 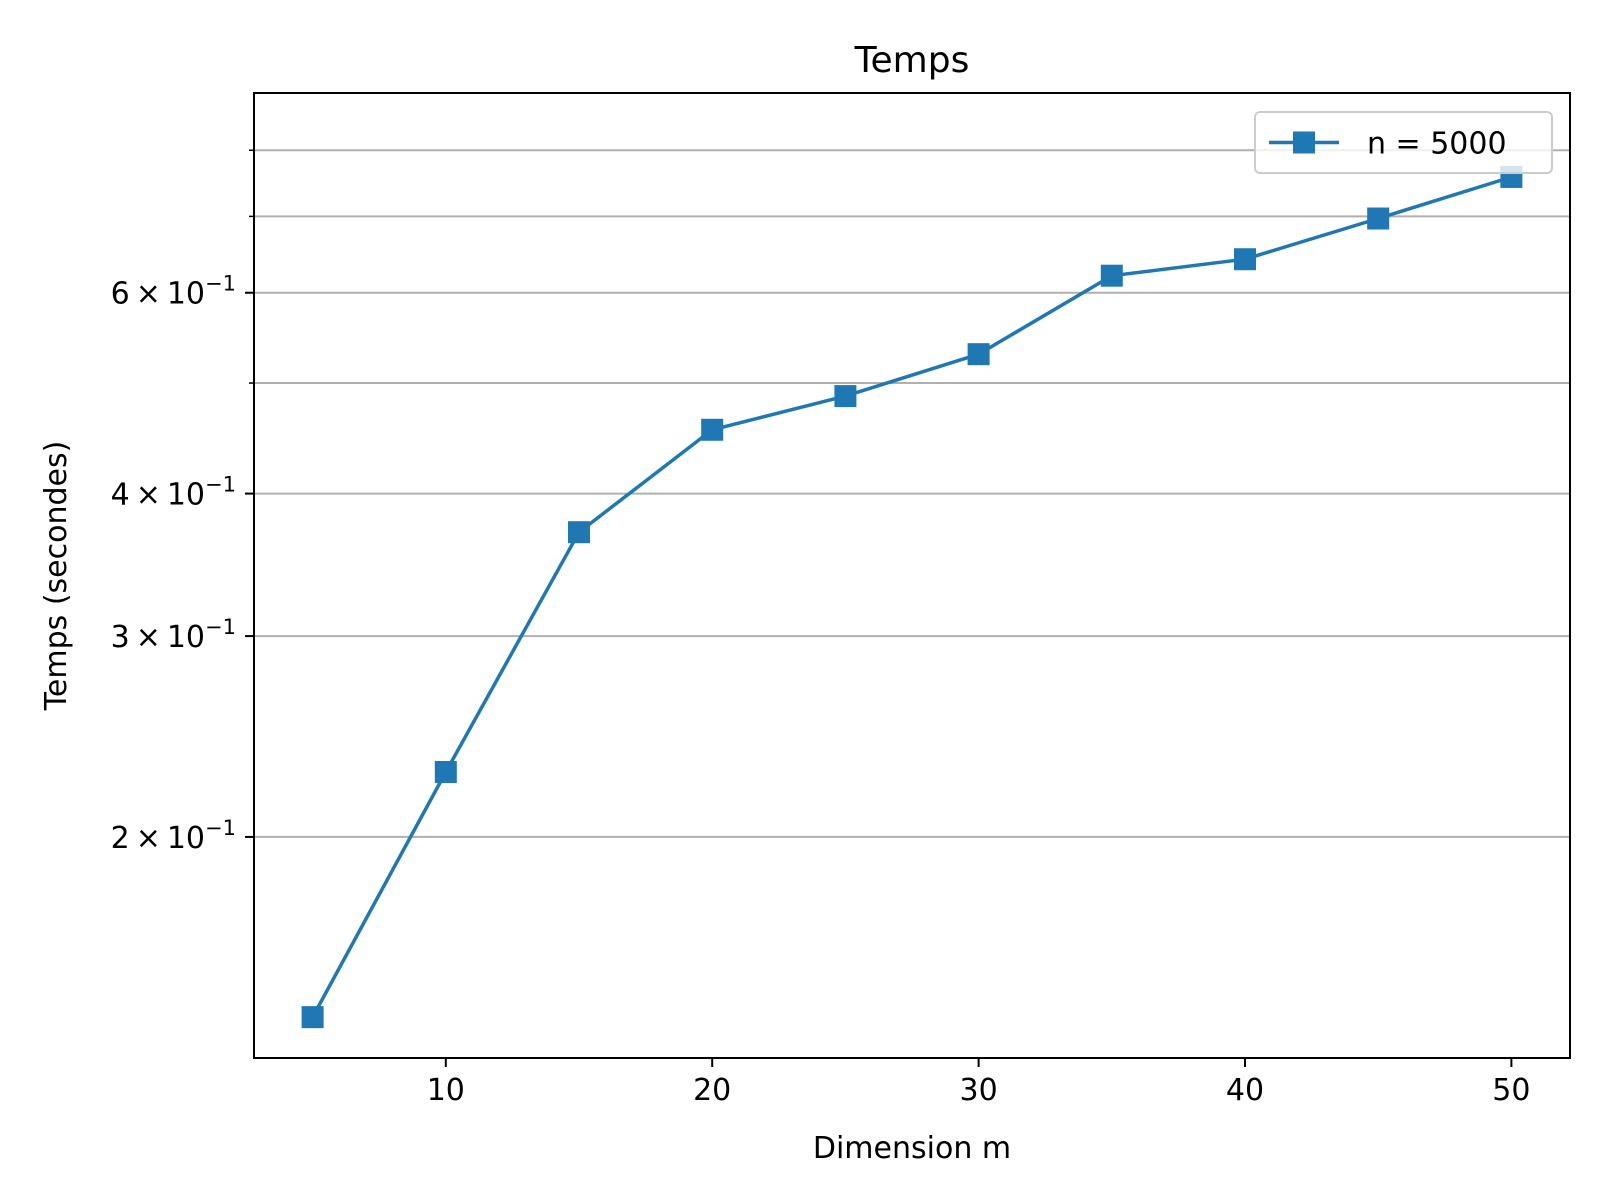 What do you see at coordinates (173, 836) in the screenshot?
I see `y-tick-label: 2 × 10⁻¹` at bounding box center [173, 836].